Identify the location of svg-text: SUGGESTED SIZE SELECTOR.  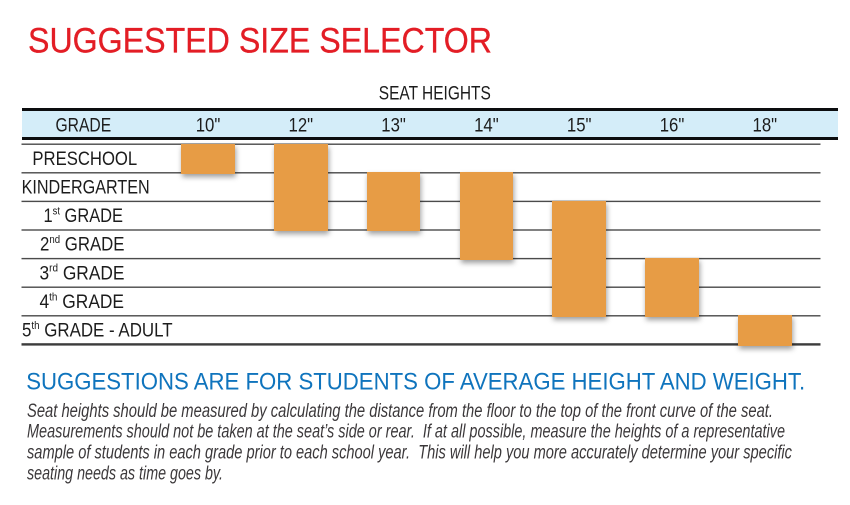
(260, 41).